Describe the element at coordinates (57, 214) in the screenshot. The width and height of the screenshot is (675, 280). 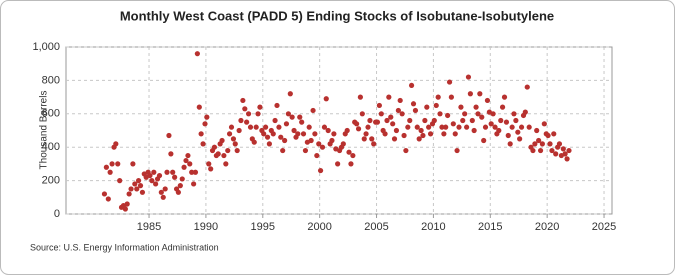
I see `y-tick-label: 0` at that location.